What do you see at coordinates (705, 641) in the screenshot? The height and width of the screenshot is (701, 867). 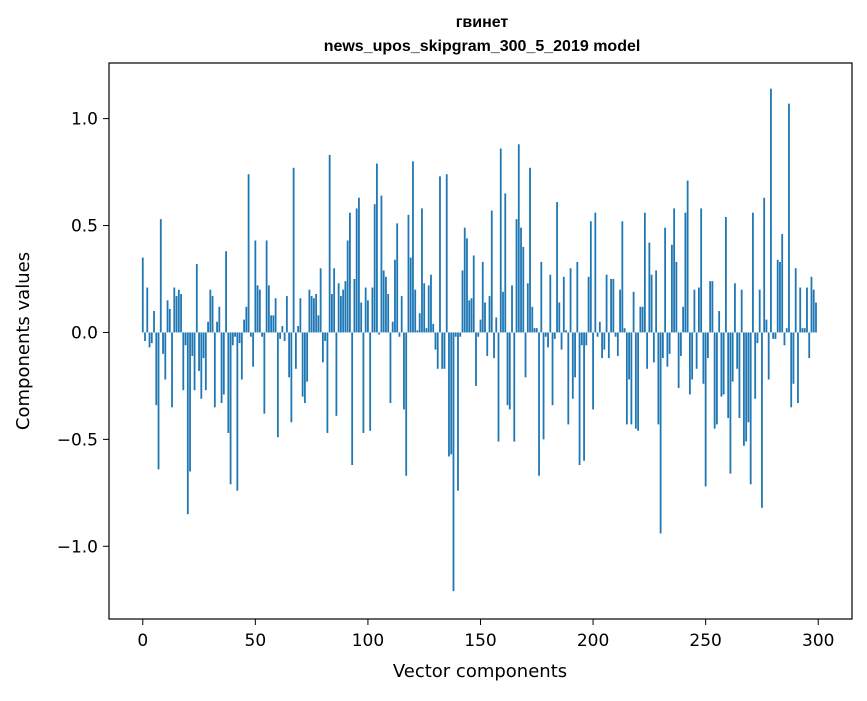 I see `x-tick-label: 250` at bounding box center [705, 641].